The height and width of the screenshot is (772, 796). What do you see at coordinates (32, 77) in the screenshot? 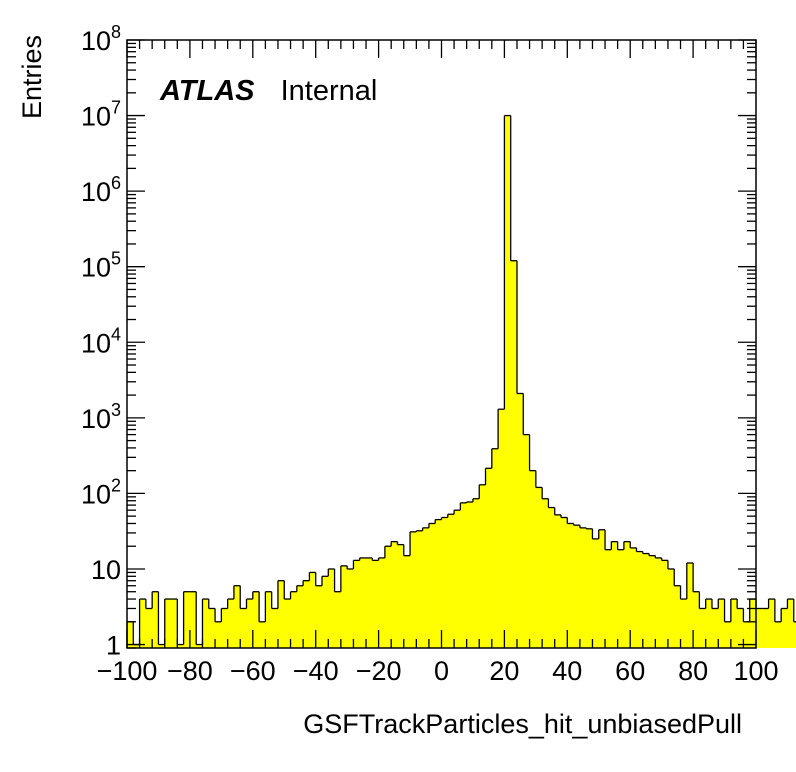
I see `y-axis-title: Entries` at bounding box center [32, 77].